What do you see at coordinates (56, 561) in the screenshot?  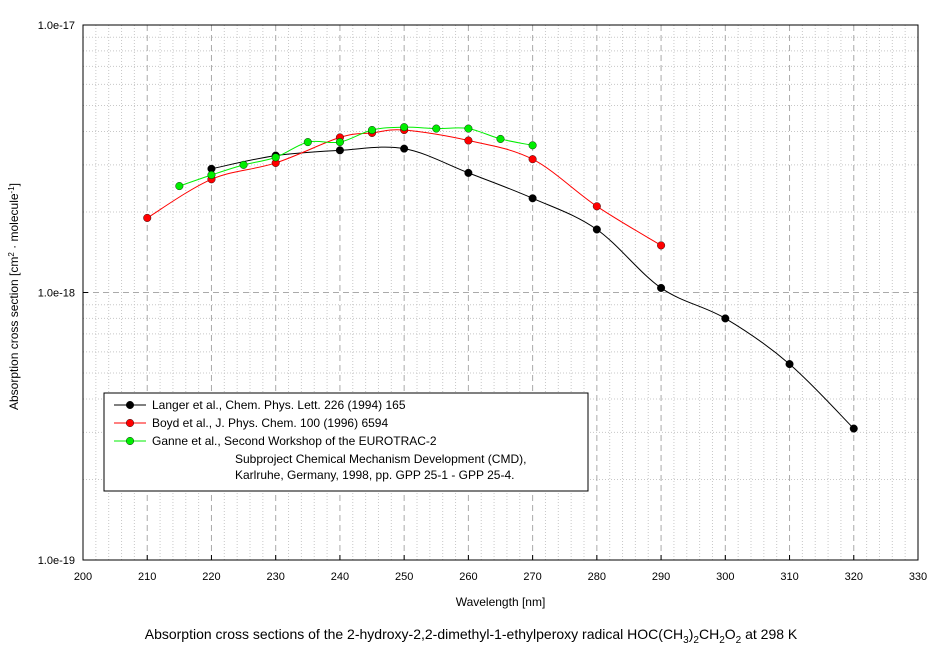 I see `y-tick-label: 1.0e-19` at bounding box center [56, 561].